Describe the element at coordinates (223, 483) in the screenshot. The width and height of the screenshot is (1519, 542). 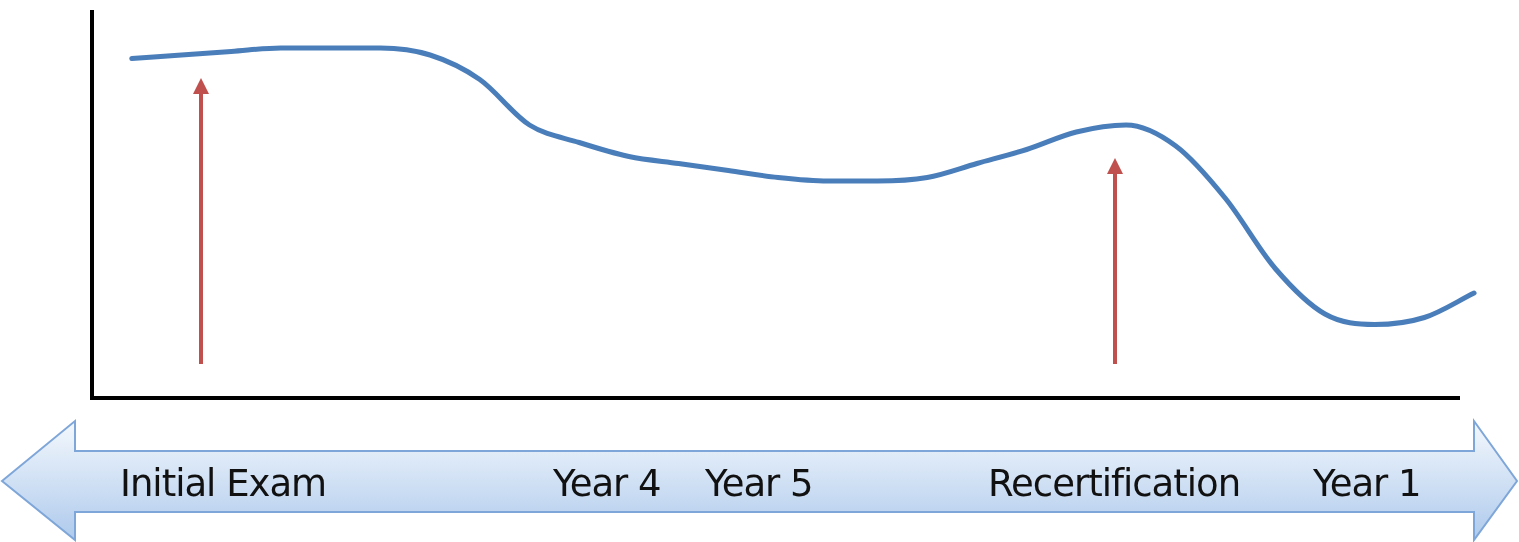
I see `text: Initial Exam` at that location.